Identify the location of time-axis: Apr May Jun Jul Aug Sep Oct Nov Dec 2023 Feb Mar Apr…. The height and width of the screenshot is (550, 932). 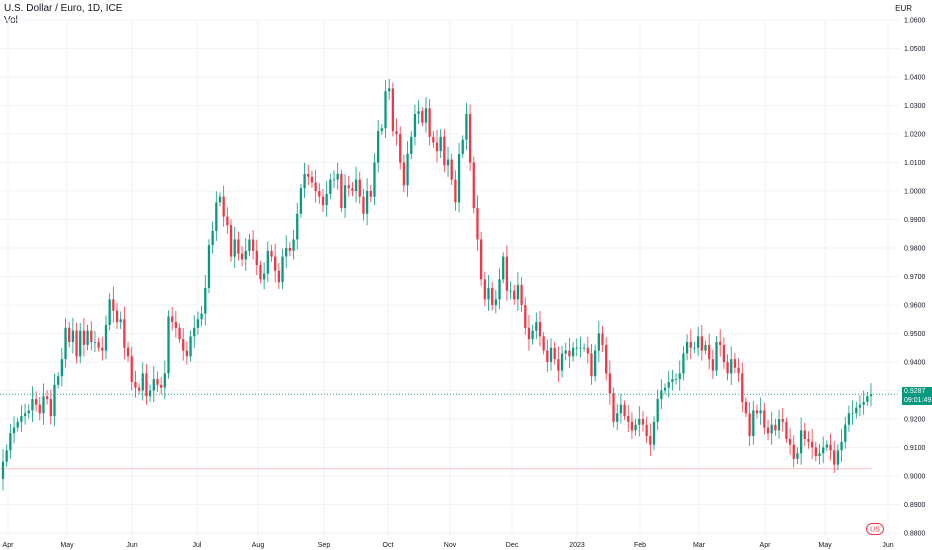
(448, 545).